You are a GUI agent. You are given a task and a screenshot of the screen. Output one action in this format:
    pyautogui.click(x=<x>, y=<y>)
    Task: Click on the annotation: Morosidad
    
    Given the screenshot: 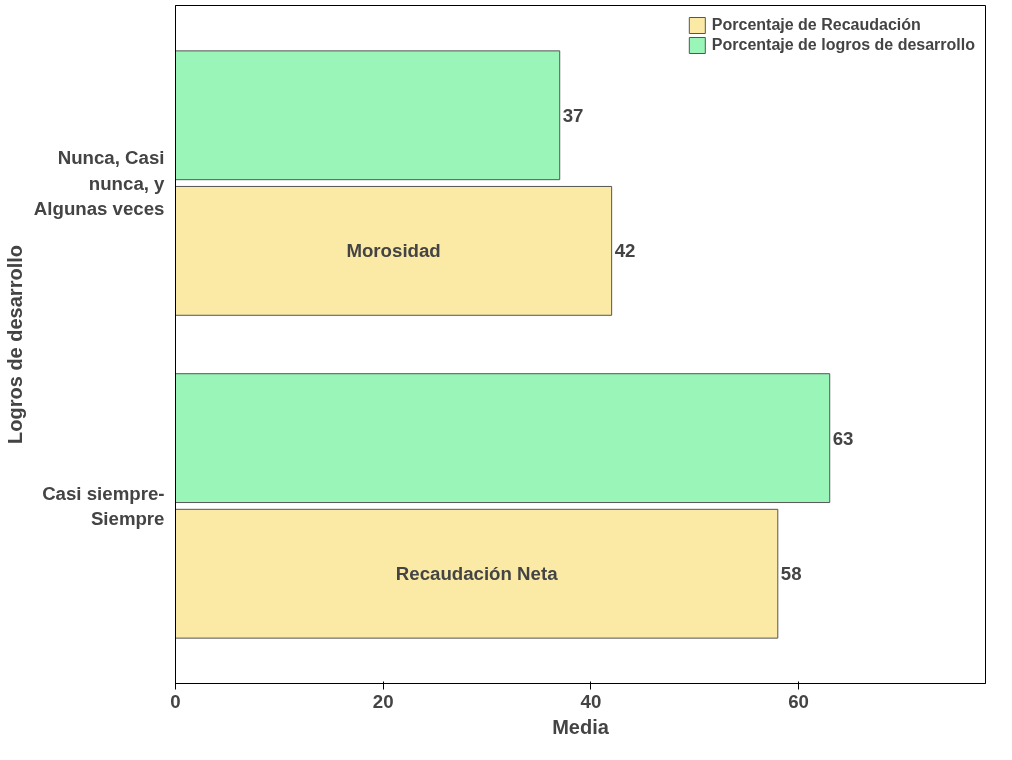 What is the action you would take?
    pyautogui.click(x=393, y=251)
    